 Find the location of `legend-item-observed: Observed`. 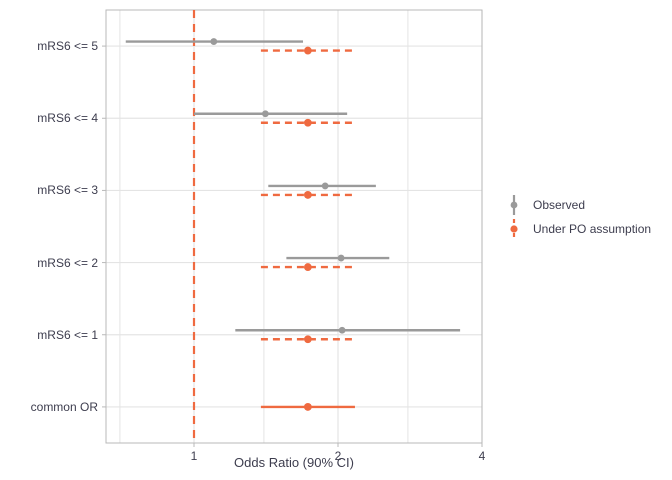

legend-item-observed: Observed is located at coordinates (585, 205).